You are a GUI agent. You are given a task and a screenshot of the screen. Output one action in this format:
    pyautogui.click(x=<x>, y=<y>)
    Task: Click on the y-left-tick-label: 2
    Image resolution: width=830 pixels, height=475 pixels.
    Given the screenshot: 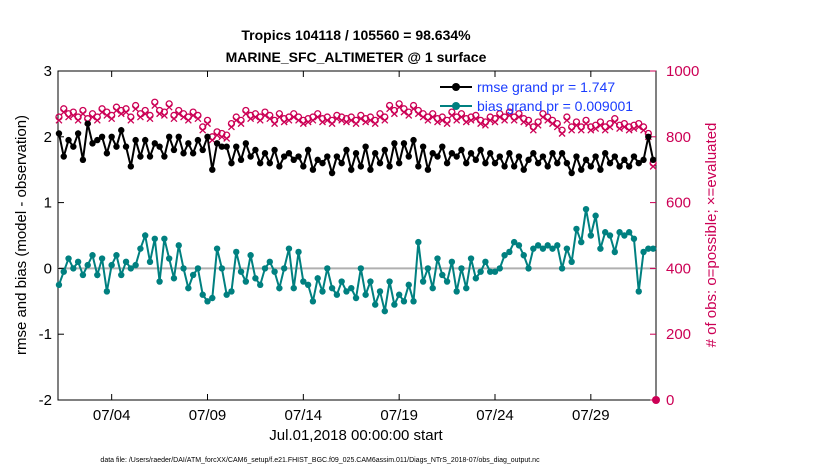 What is the action you would take?
    pyautogui.click(x=48, y=137)
    